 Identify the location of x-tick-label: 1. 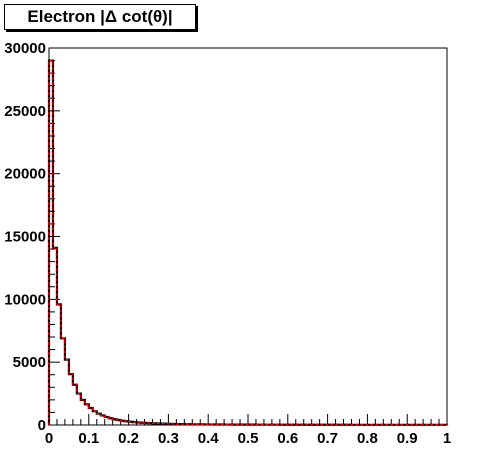
(447, 438).